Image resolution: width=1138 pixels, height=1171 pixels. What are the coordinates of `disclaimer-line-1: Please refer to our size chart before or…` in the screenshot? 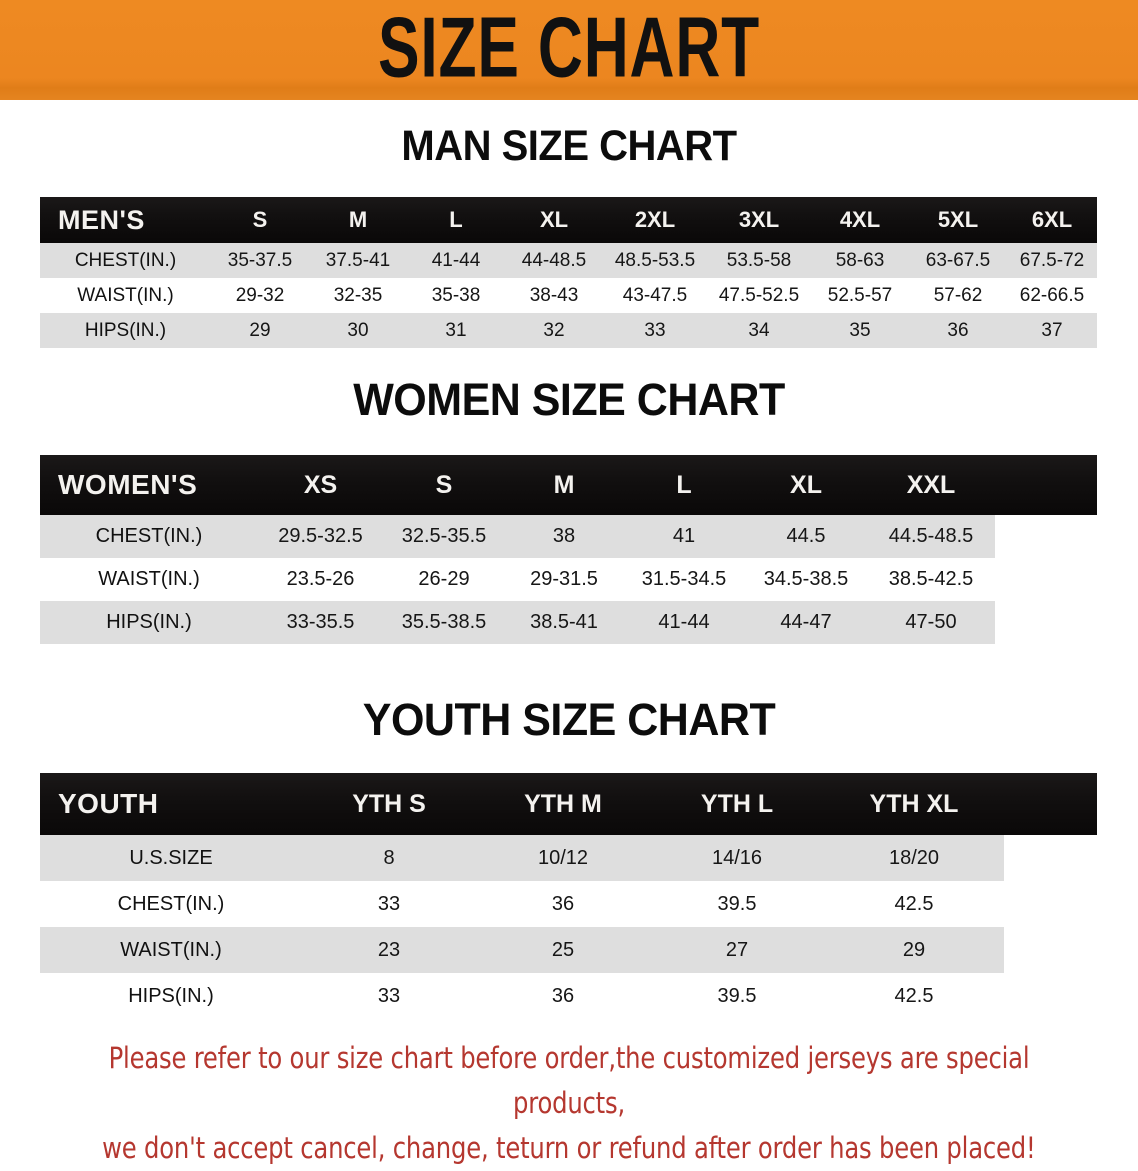 It's located at (569, 1080).